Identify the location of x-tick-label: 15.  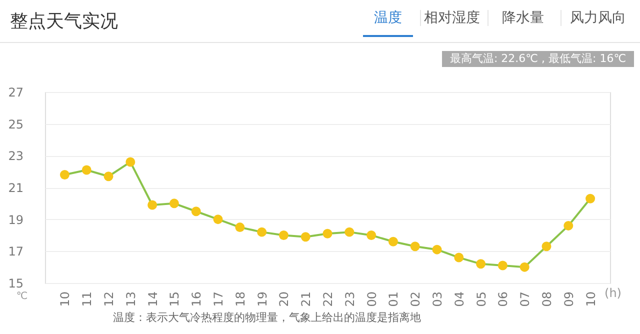
(175, 299).